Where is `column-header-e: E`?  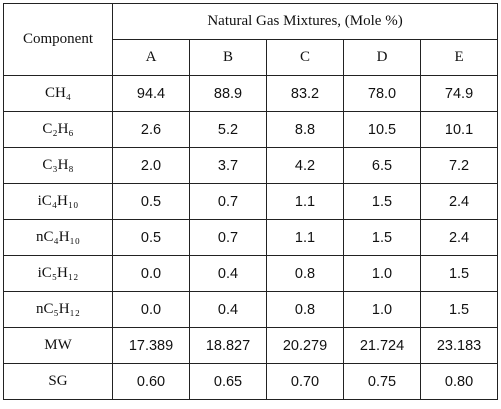
column-header-e: E is located at coordinates (459, 57).